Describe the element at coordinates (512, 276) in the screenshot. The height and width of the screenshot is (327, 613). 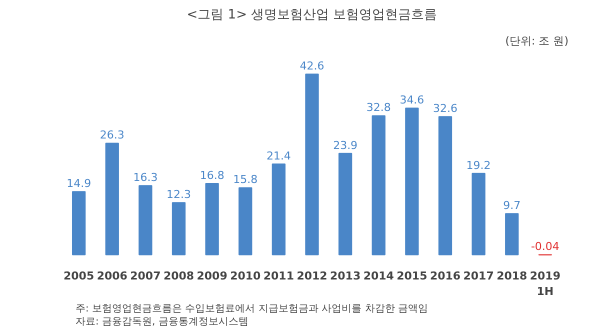
I see `x-tick-label: 2018` at that location.